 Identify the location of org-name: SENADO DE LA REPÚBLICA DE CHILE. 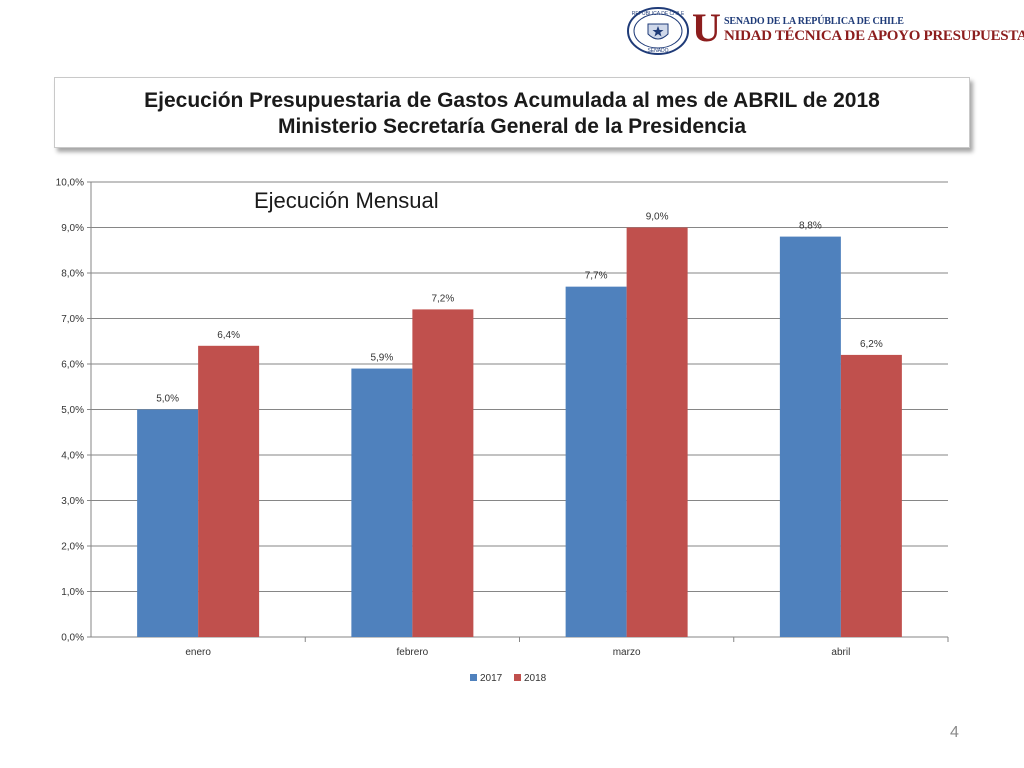
(814, 21).